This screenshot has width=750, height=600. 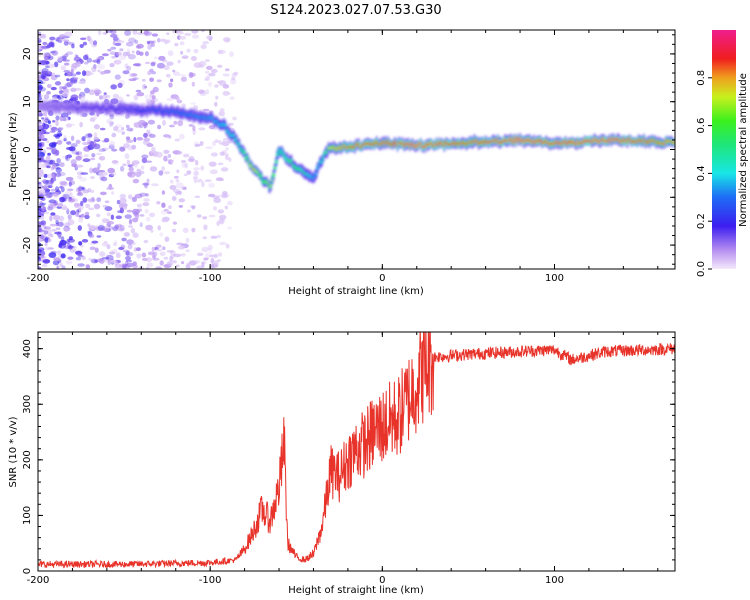 What do you see at coordinates (27, 245) in the screenshot?
I see `y-tick-label: -20` at bounding box center [27, 245].